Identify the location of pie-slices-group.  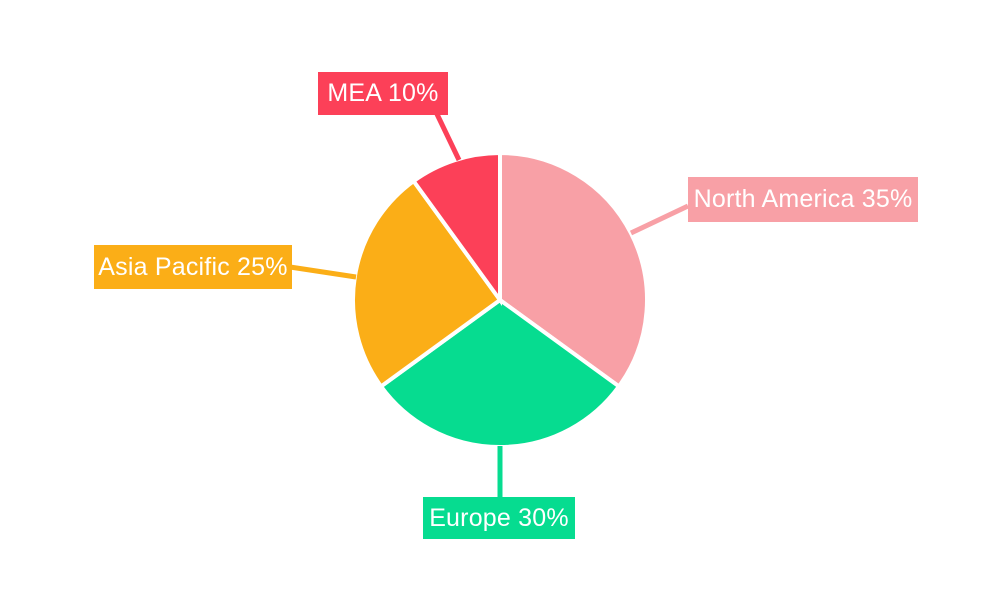
(500, 300).